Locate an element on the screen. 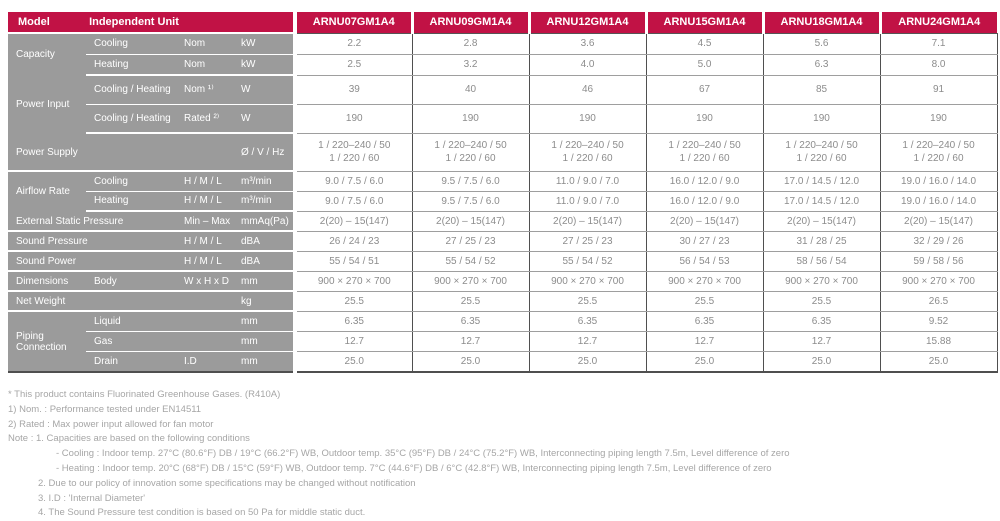 The height and width of the screenshot is (521, 1000). value-cell: 7.1 is located at coordinates (938, 44).